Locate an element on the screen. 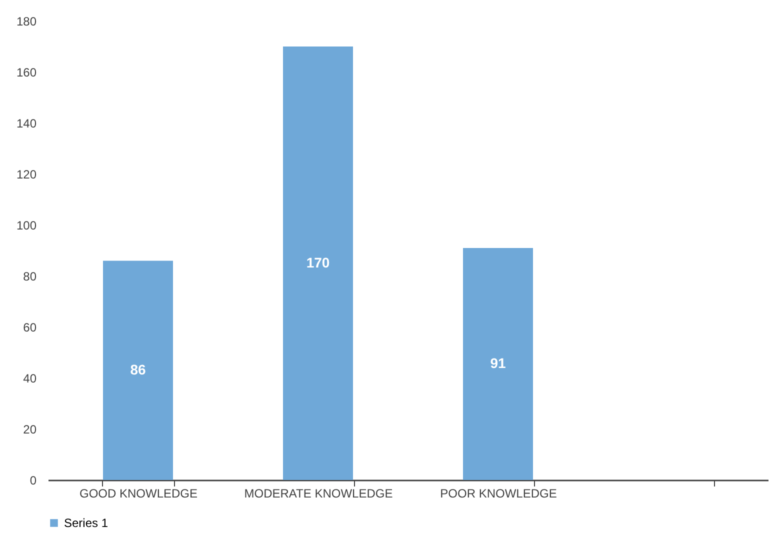 Image resolution: width=783 pixels, height=544 pixels. y-tick-label: 60 is located at coordinates (30, 327).